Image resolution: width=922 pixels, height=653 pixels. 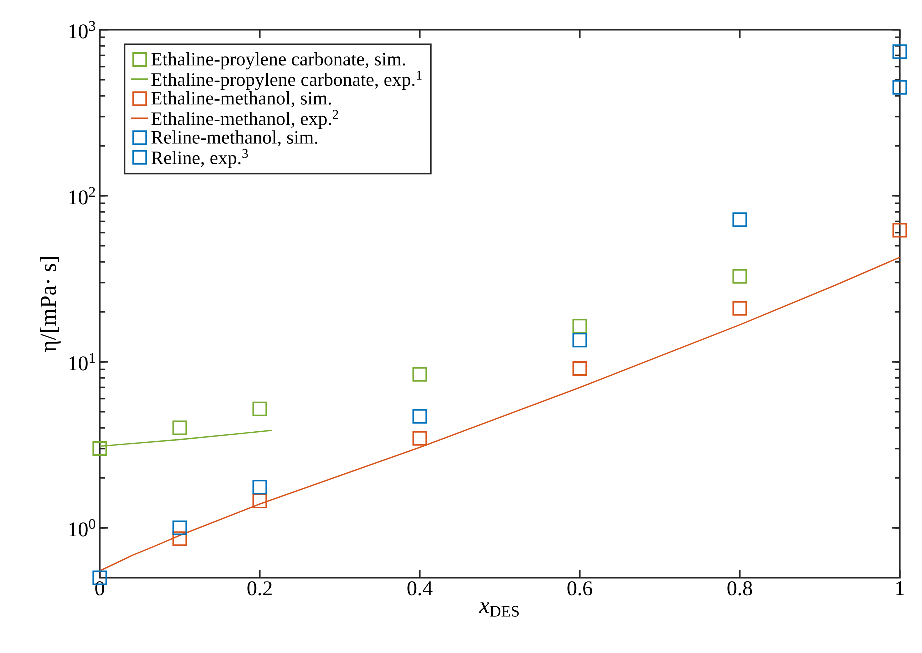 I want to click on y-tick-label: 10$^{1}$, so click(x=83, y=362).